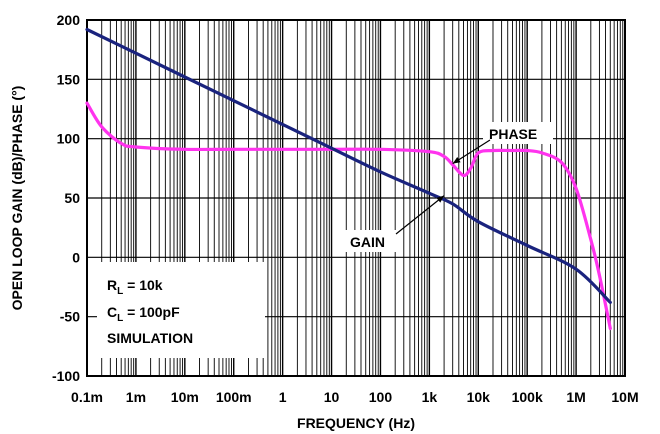 The image size is (660, 434). Describe the element at coordinates (185, 397) in the screenshot. I see `x-tick-label: 10m` at that location.